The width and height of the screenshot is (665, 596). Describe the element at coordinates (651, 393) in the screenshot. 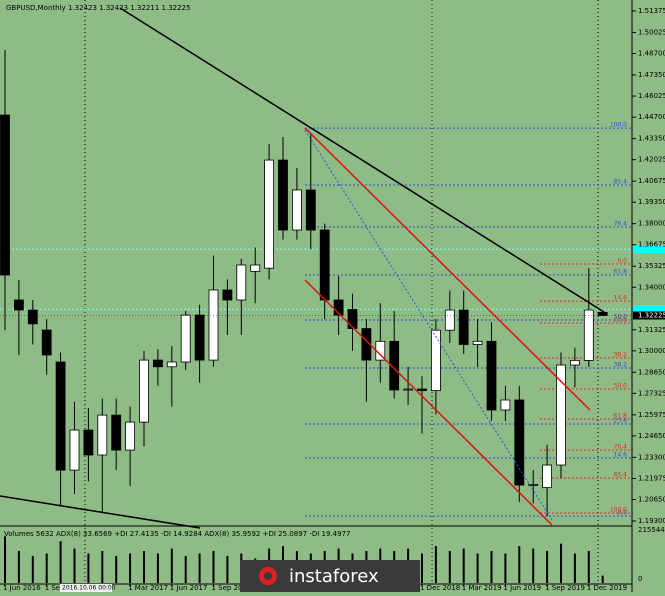

I see `y-tick-label: 1.27325` at that location.